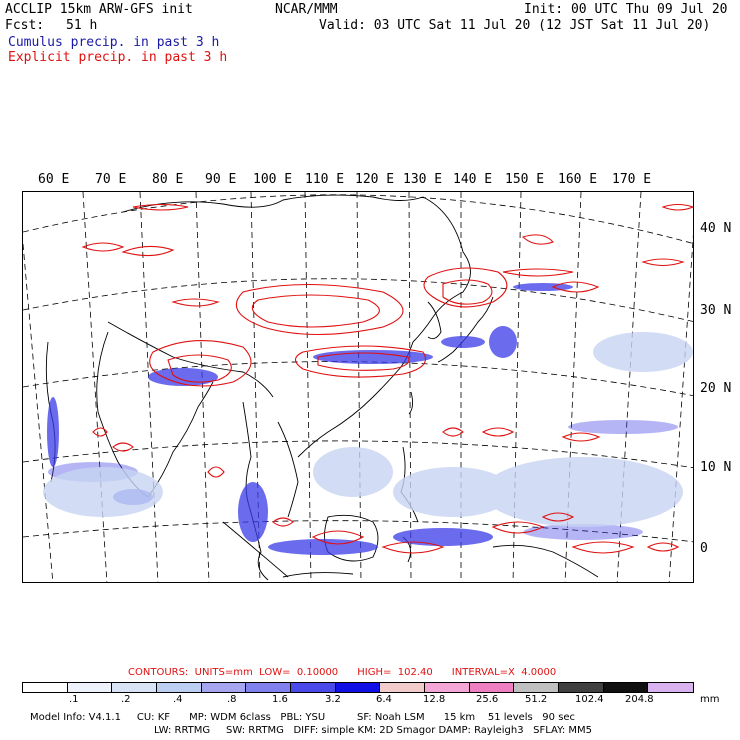 This screenshot has width=740, height=740. What do you see at coordinates (434, 699) in the screenshot?
I see `colorbar-tick: 12.8` at bounding box center [434, 699].